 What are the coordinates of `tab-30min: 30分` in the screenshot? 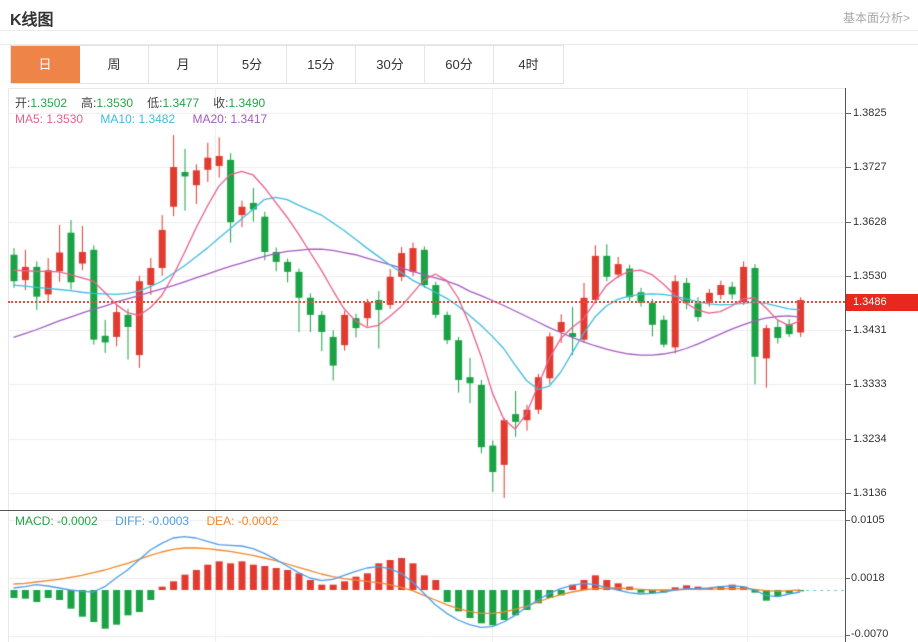 It's located at (390, 64).